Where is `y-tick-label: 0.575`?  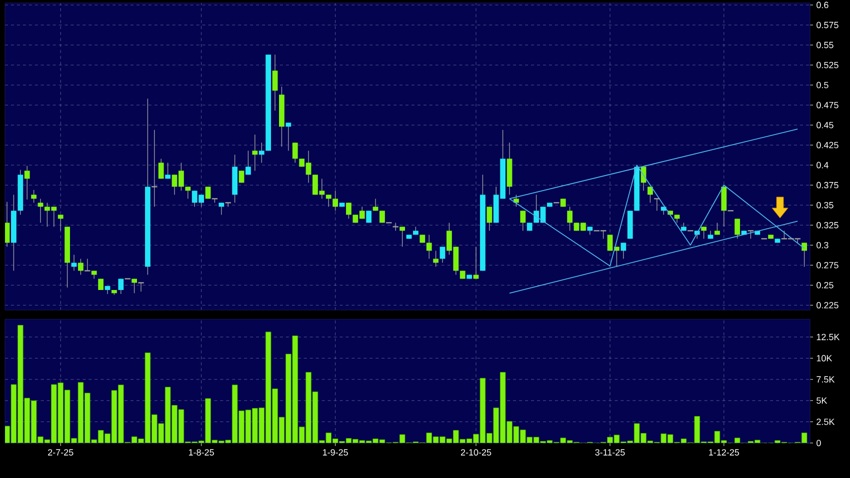
y-tick-label: 0.575 is located at coordinates (827, 25).